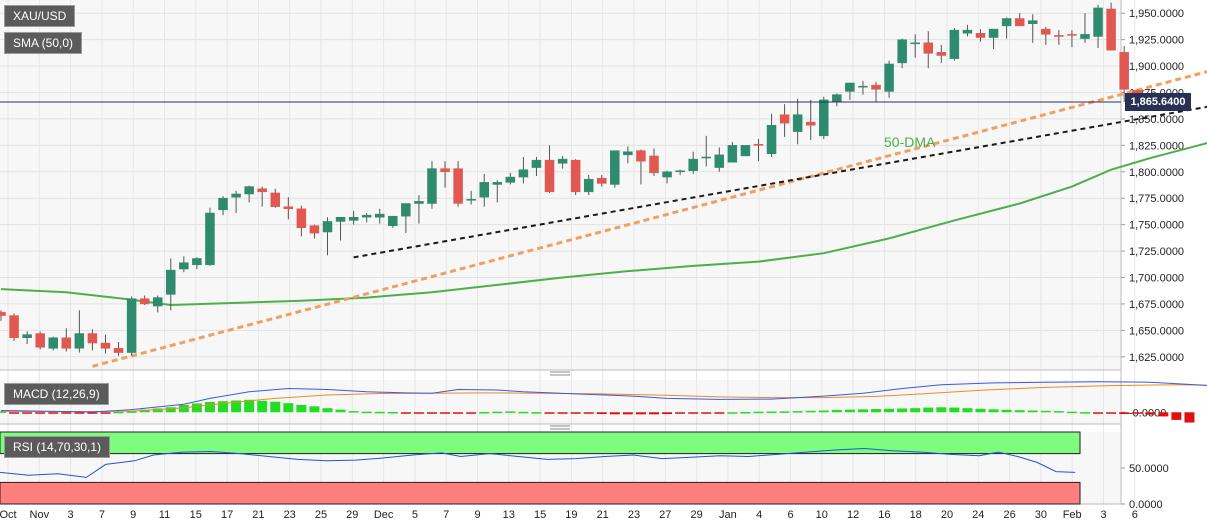 This screenshot has width=1207, height=531. Describe the element at coordinates (1156, 331) in the screenshot. I see `price-tick-label: 1,650.0000` at that location.